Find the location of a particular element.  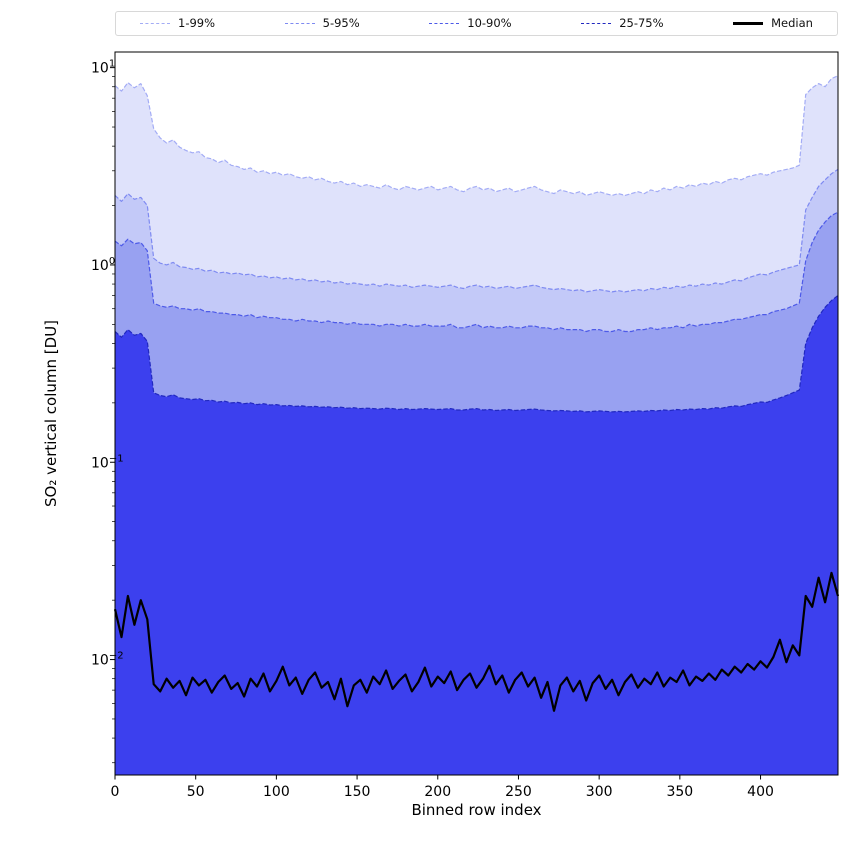

legend-item-1-99: 1-99% is located at coordinates (178, 22).